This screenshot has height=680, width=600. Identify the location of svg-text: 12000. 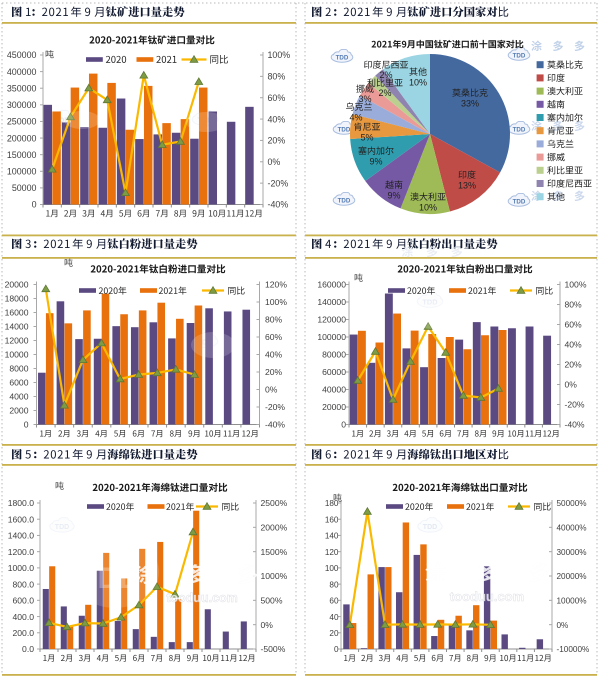
(17, 341).